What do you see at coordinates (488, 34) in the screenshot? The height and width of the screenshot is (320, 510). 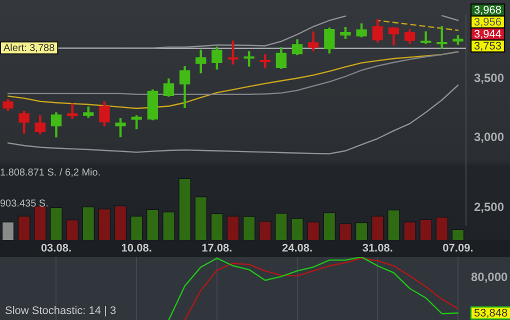 I see `text: 3,944` at bounding box center [488, 34].